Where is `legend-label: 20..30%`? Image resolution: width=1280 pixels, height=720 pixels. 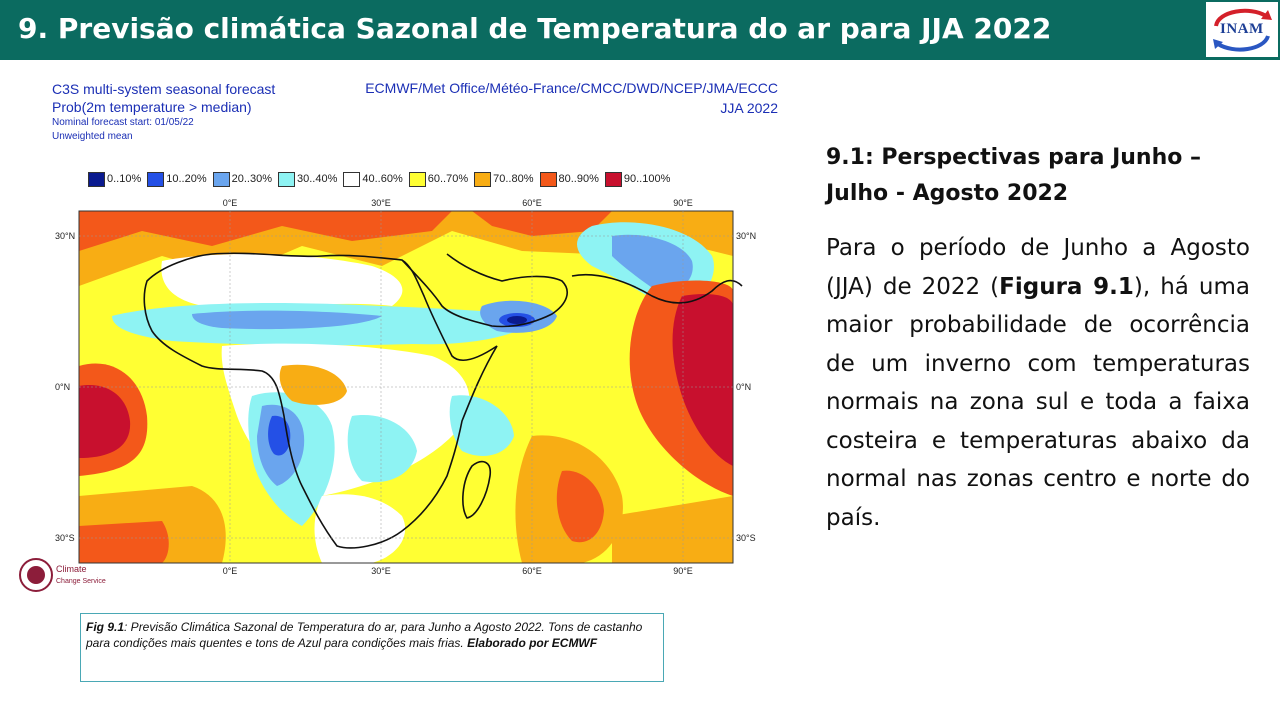 legend-label: 20..30% is located at coordinates (251, 179).